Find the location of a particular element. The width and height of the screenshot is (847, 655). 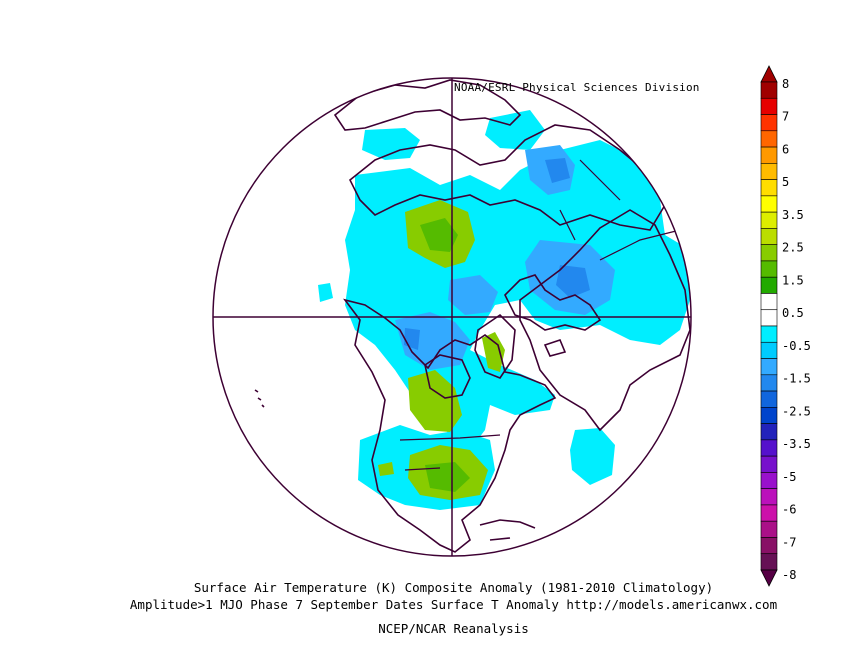

siberia-coast is located at coordinates (507, 177).